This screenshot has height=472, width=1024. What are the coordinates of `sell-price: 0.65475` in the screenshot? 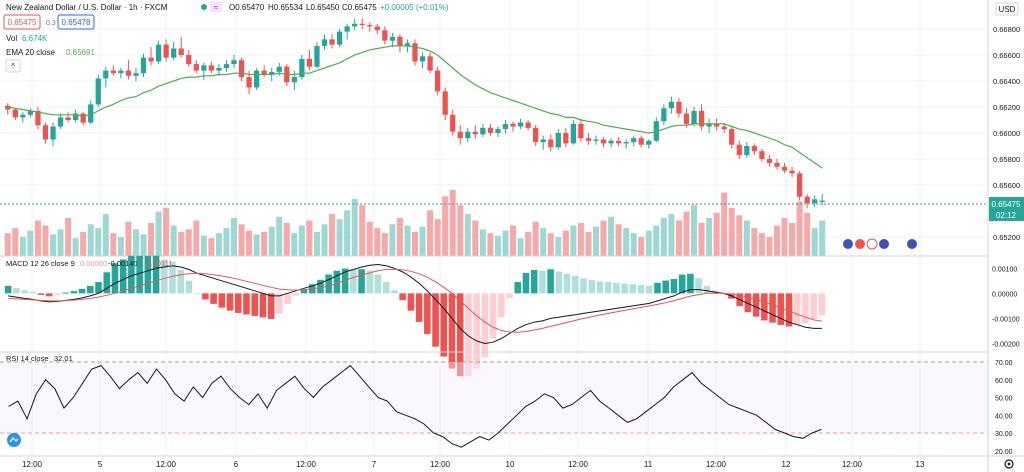 It's located at (22, 22).